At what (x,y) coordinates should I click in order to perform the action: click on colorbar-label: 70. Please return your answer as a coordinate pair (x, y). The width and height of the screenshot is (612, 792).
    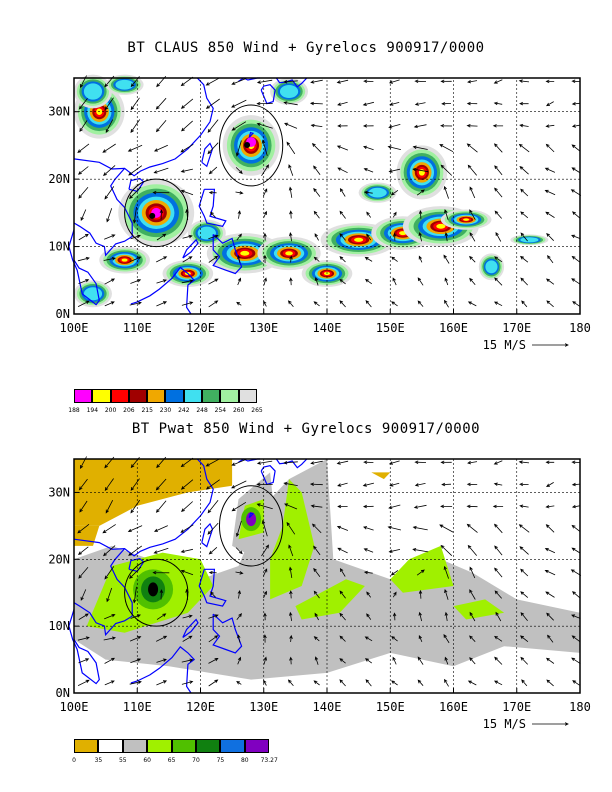
    Looking at the image, I should click on (196, 760).